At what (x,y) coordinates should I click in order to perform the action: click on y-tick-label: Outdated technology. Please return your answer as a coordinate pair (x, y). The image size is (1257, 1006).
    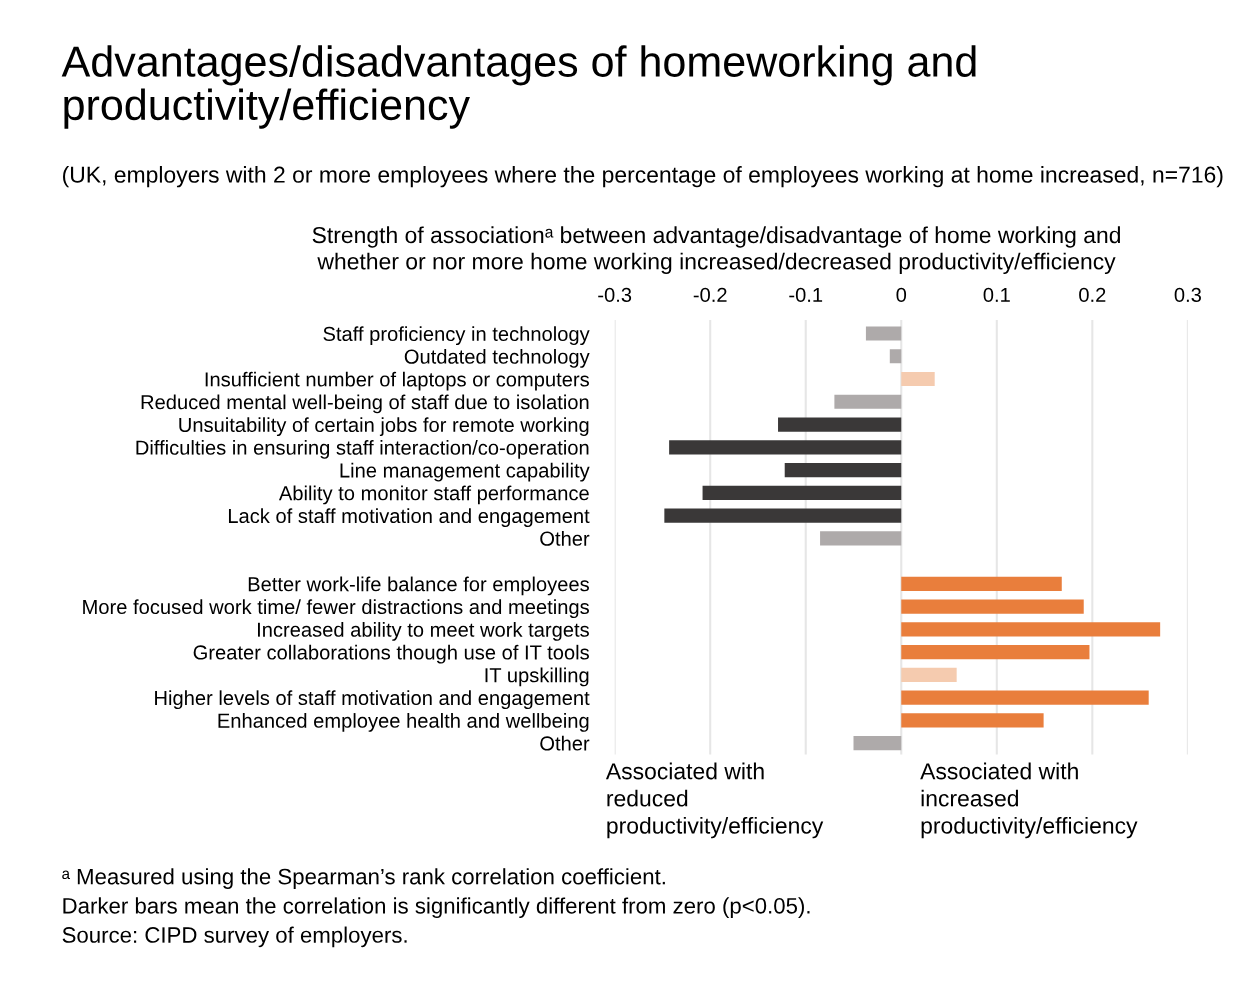
    Looking at the image, I should click on (497, 358).